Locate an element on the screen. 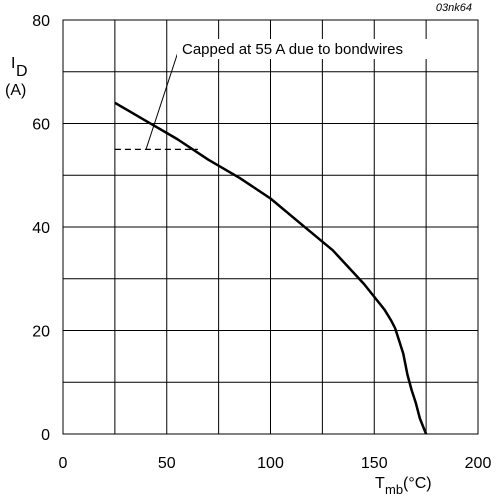  x-axis-subscript: mb is located at coordinates (394, 489).